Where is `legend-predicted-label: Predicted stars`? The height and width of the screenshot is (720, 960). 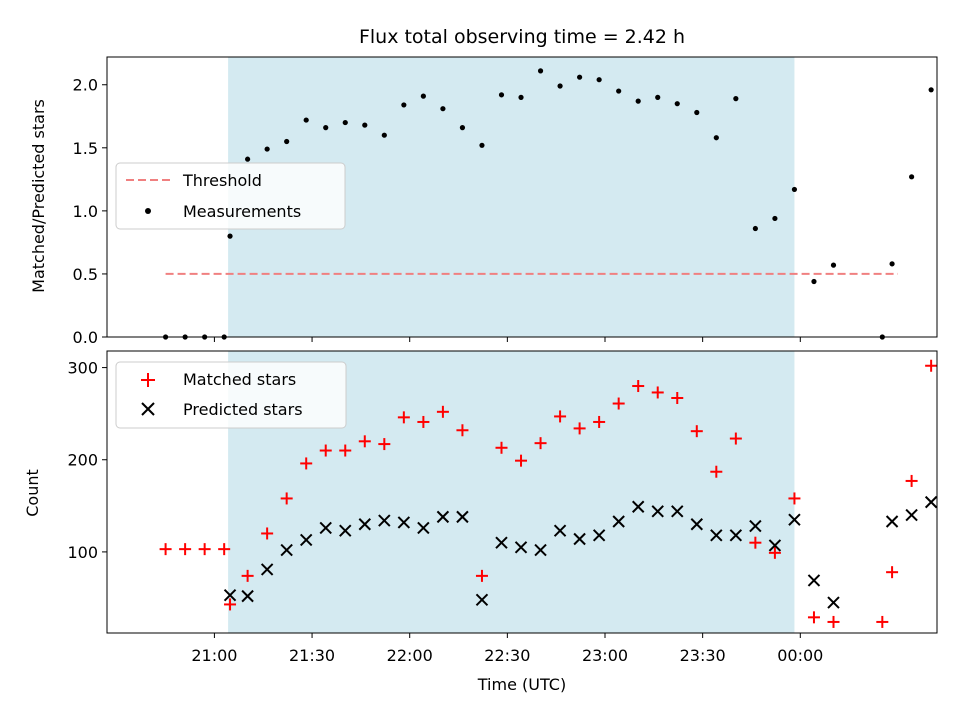
legend-predicted-label: Predicted stars is located at coordinates (243, 409).